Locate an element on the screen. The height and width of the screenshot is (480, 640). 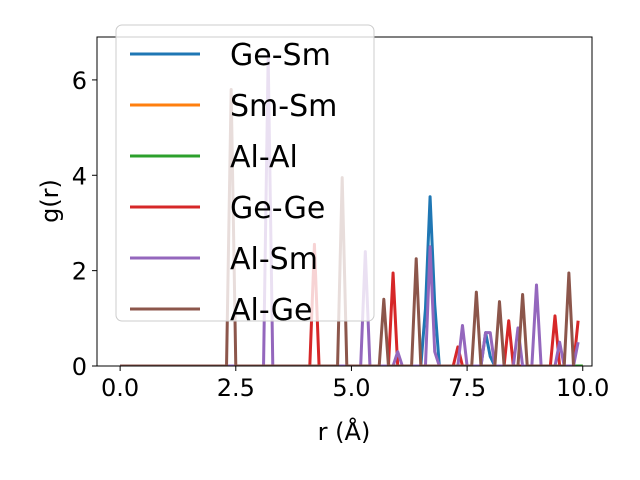
x-tick-label: 2.5 is located at coordinates (236, 388).